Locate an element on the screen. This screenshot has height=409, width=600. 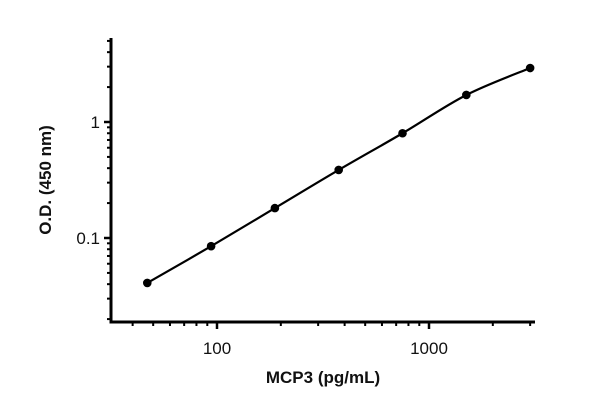
x-tick-label-1000: 1000 is located at coordinates (429, 348).